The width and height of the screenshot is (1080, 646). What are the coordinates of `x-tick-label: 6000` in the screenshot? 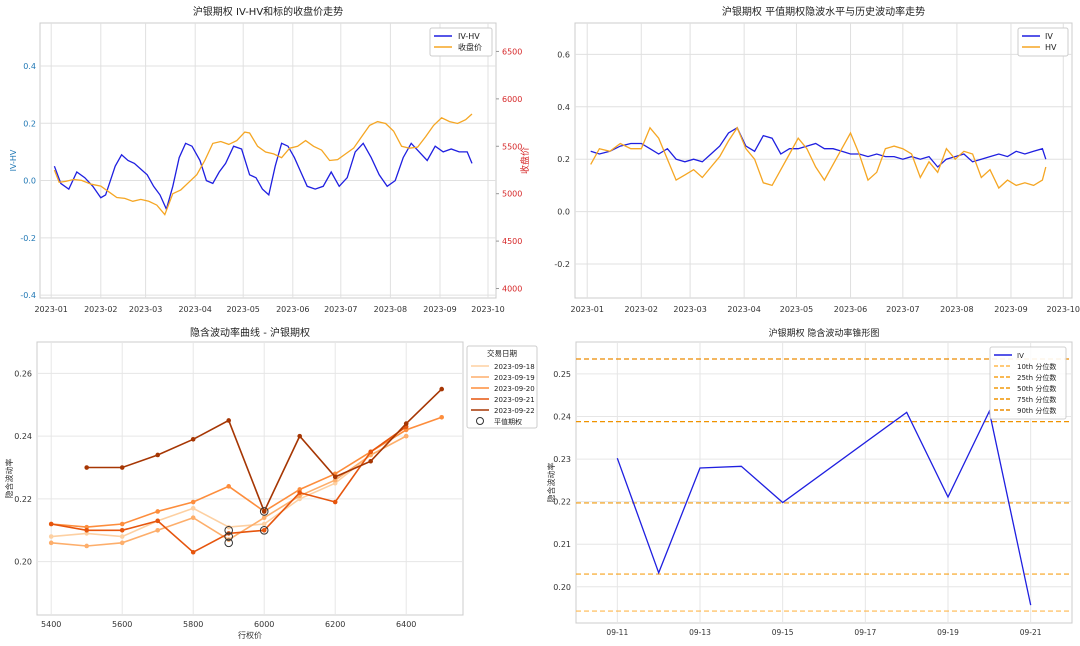 It's located at (264, 624).